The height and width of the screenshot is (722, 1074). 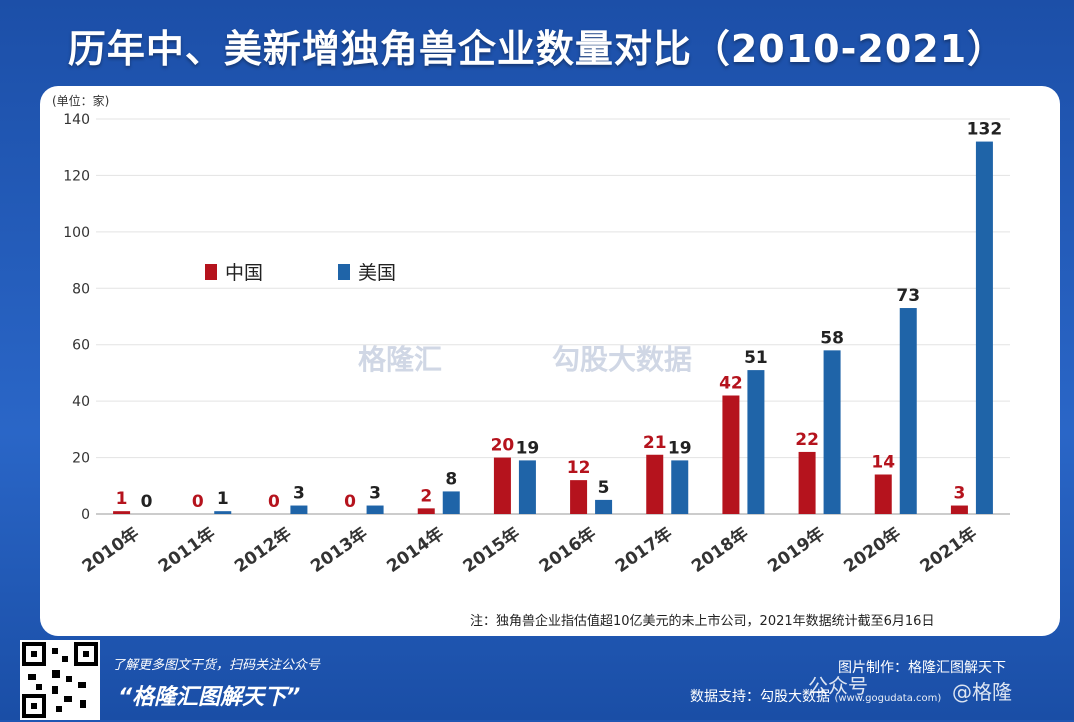 I want to click on data-label-china: 14, so click(x=883, y=463).